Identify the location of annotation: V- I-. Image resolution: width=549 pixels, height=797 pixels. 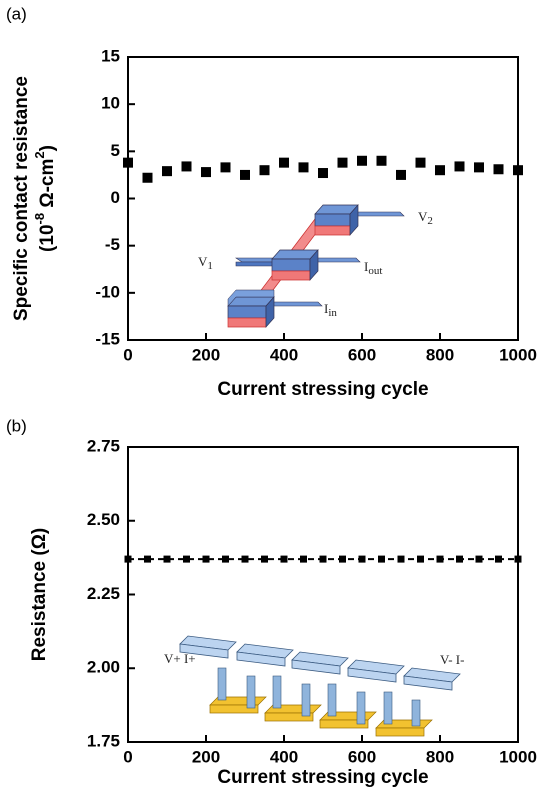
(452, 659).